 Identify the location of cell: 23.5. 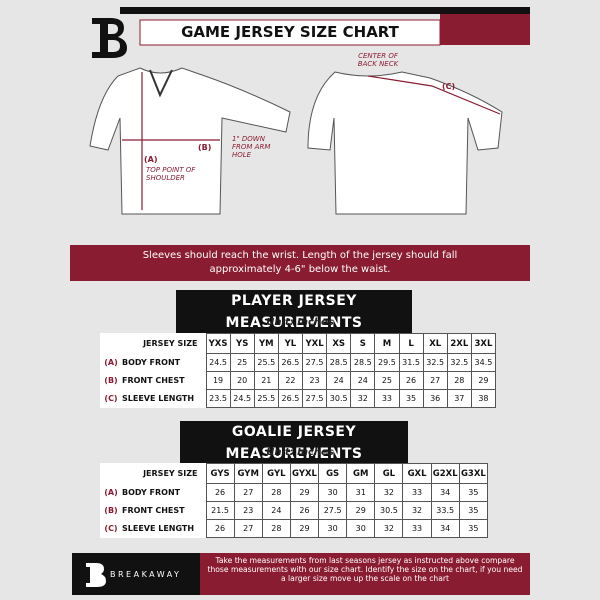
(218, 398).